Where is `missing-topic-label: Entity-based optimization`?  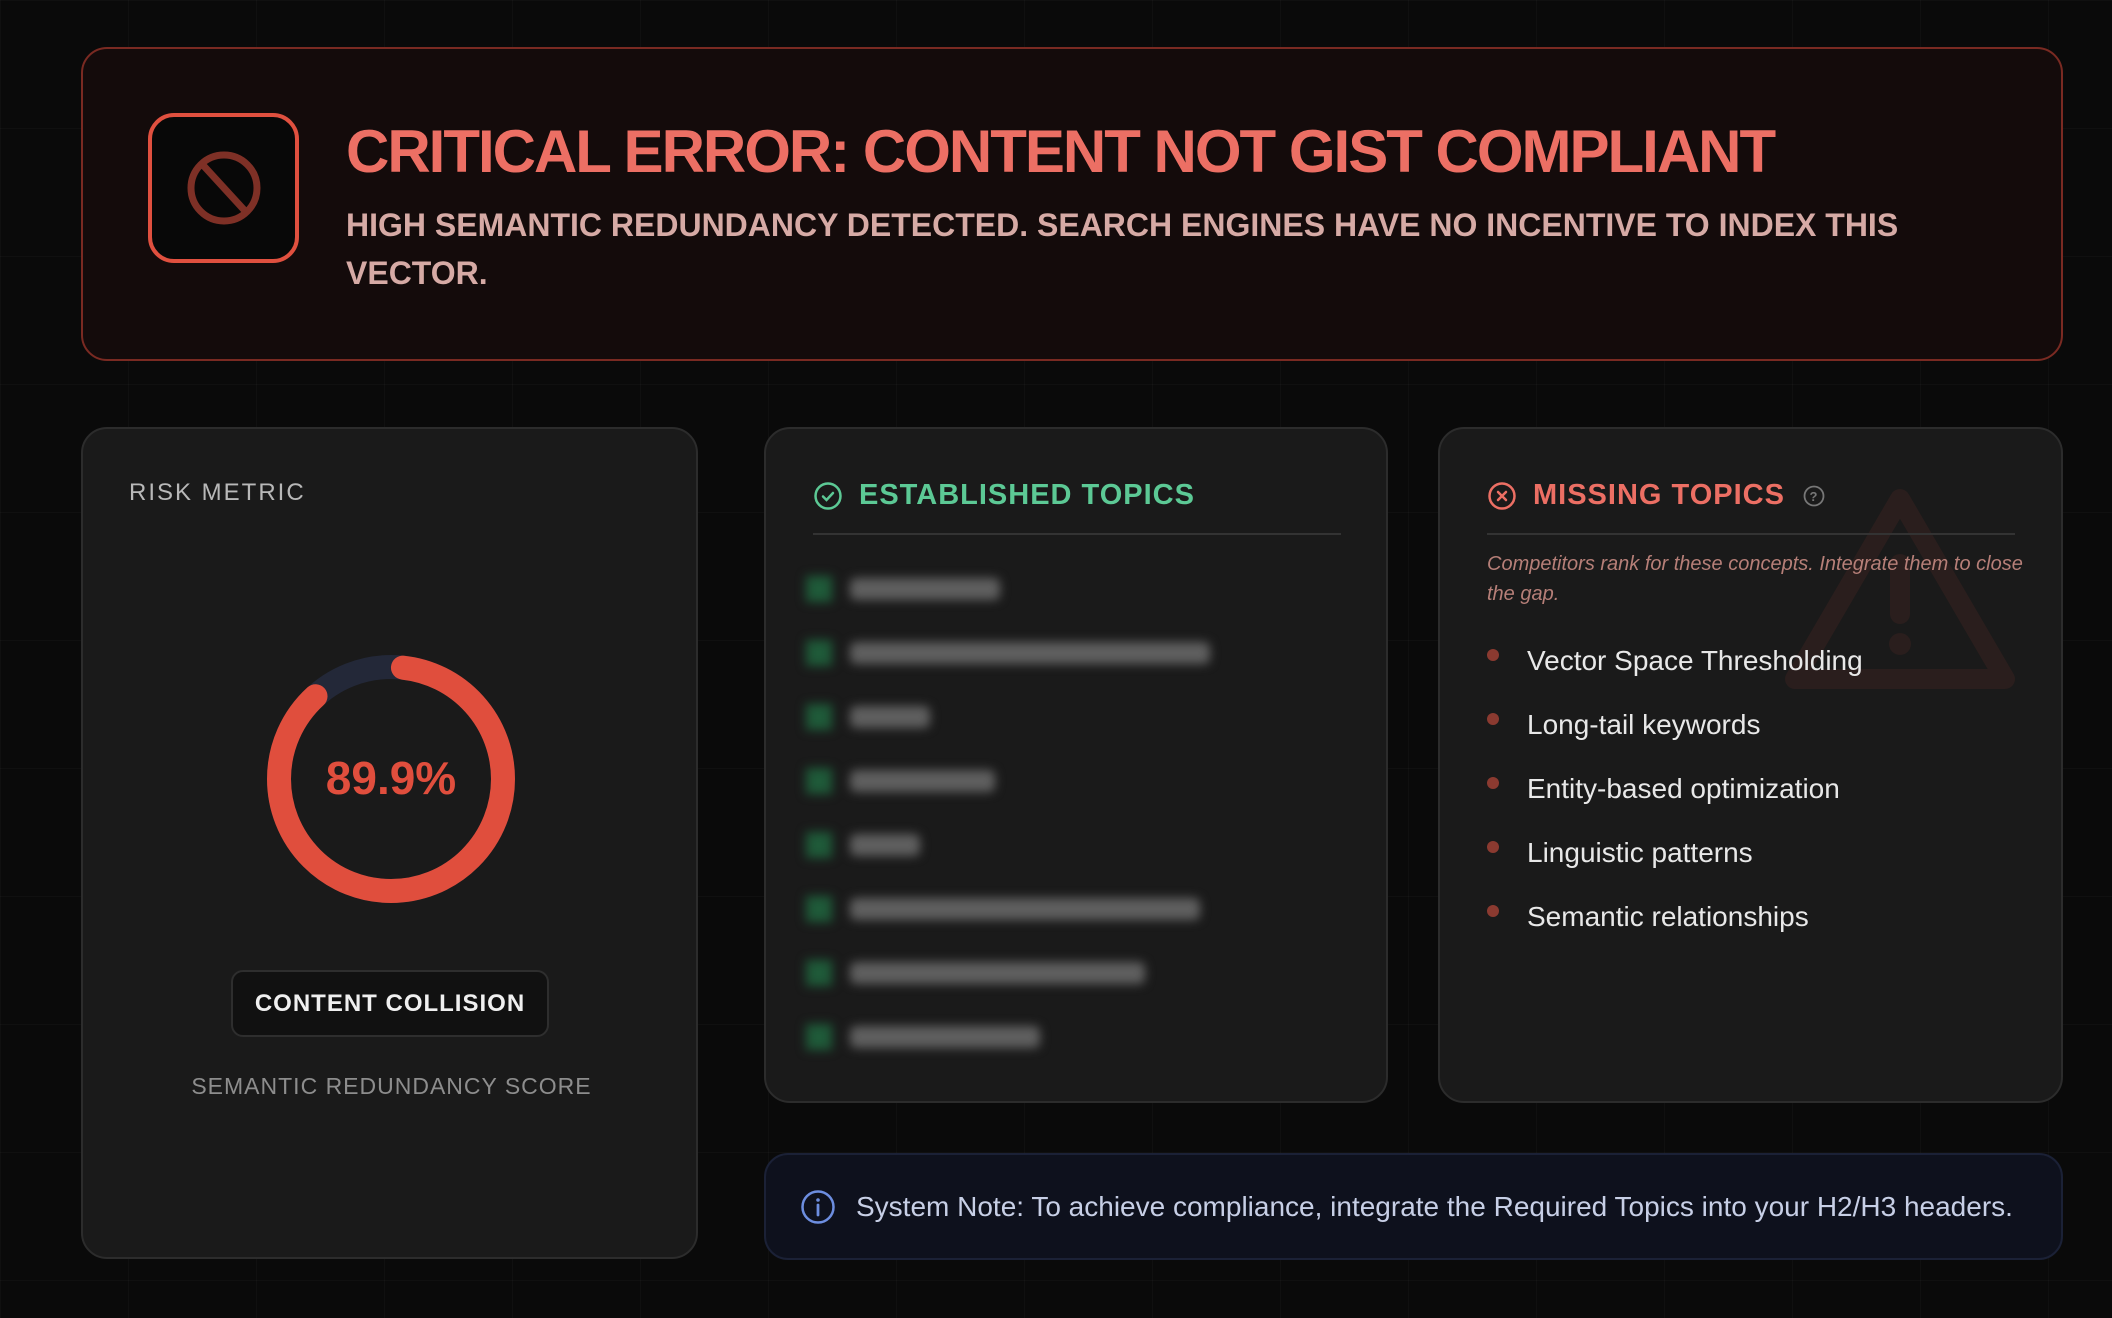 missing-topic-label: Entity-based optimization is located at coordinates (1683, 788).